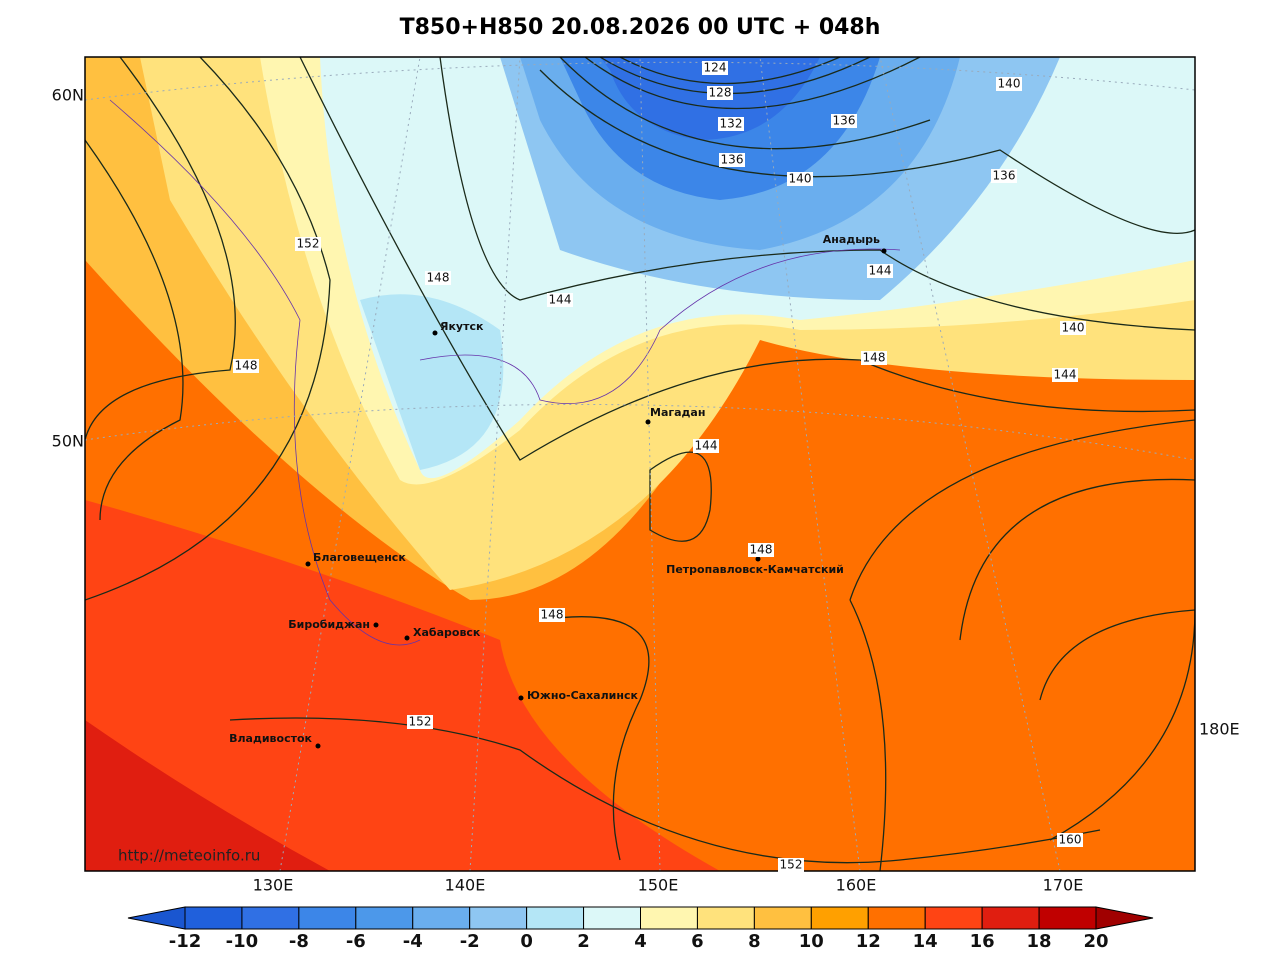  What do you see at coordinates (582, 695) in the screenshot?
I see `city-label: Южно-Сахалинск` at bounding box center [582, 695].